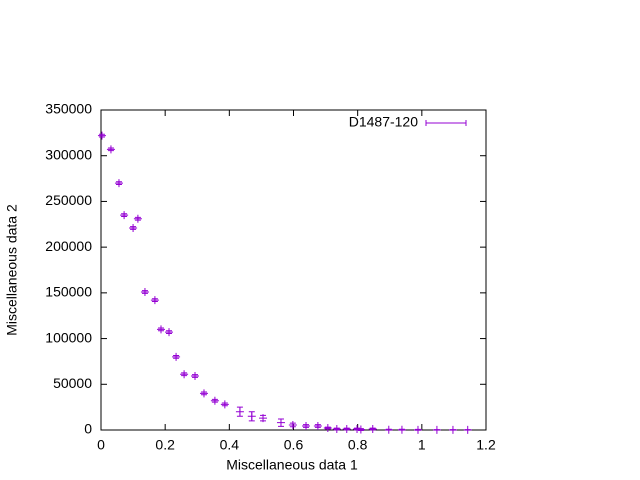 This screenshot has height=480, width=640. What do you see at coordinates (230, 445) in the screenshot?
I see `x-tick-label: 0.4` at bounding box center [230, 445].